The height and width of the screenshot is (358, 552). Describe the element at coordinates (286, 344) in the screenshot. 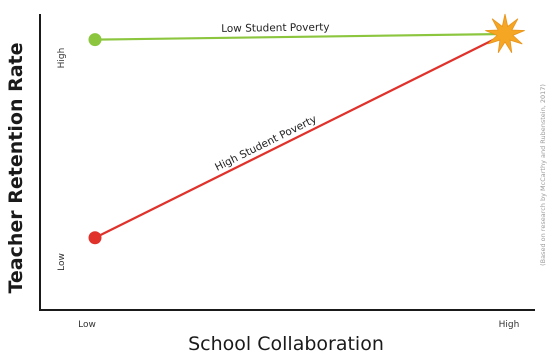

I see `x-axis-title: School Collaboration` at that location.